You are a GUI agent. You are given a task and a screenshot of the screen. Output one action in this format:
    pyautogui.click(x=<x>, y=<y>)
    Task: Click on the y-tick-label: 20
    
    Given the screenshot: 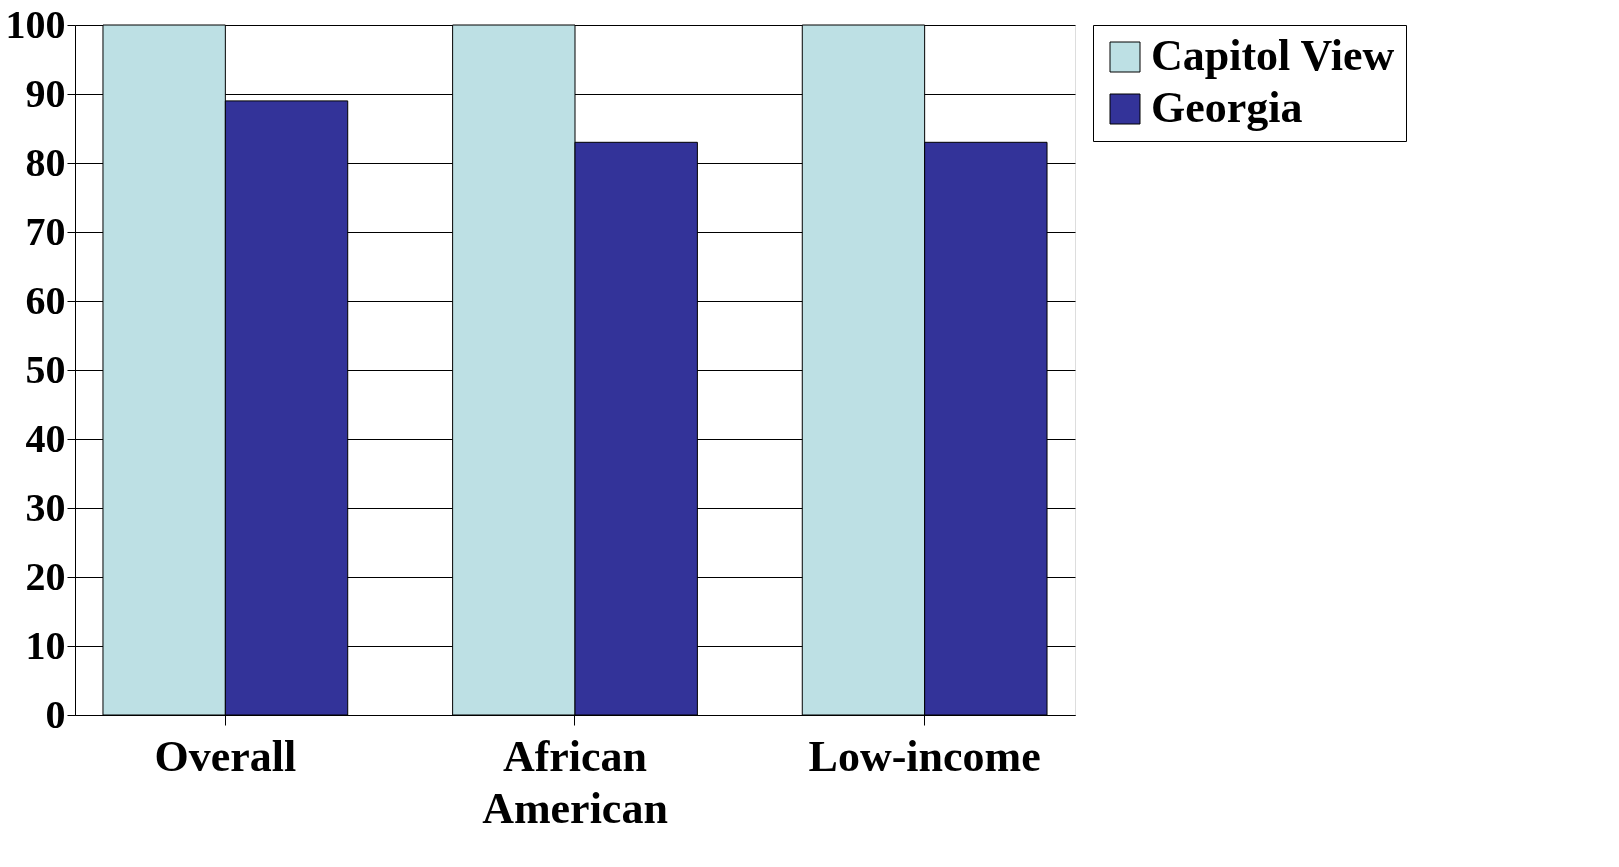 What is the action you would take?
    pyautogui.click(x=45, y=576)
    